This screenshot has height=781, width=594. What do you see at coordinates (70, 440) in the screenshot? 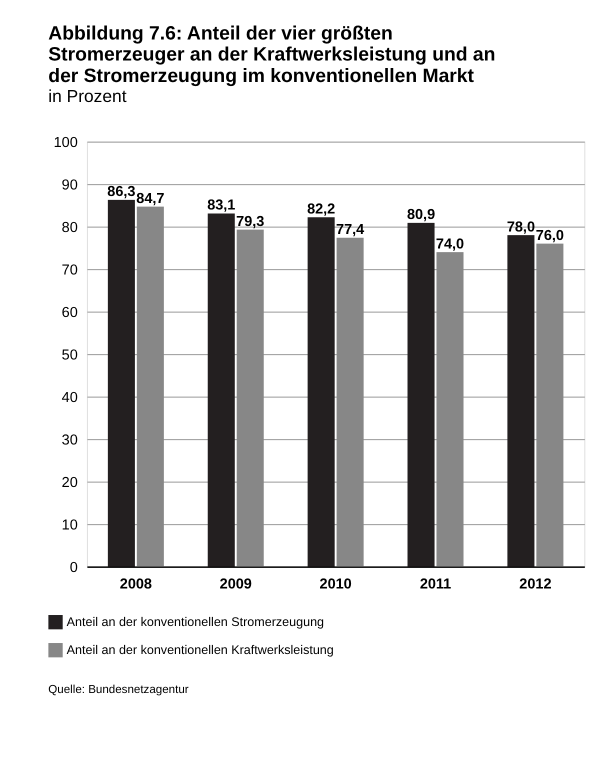
I see `y-tick-label: 30` at bounding box center [70, 440].